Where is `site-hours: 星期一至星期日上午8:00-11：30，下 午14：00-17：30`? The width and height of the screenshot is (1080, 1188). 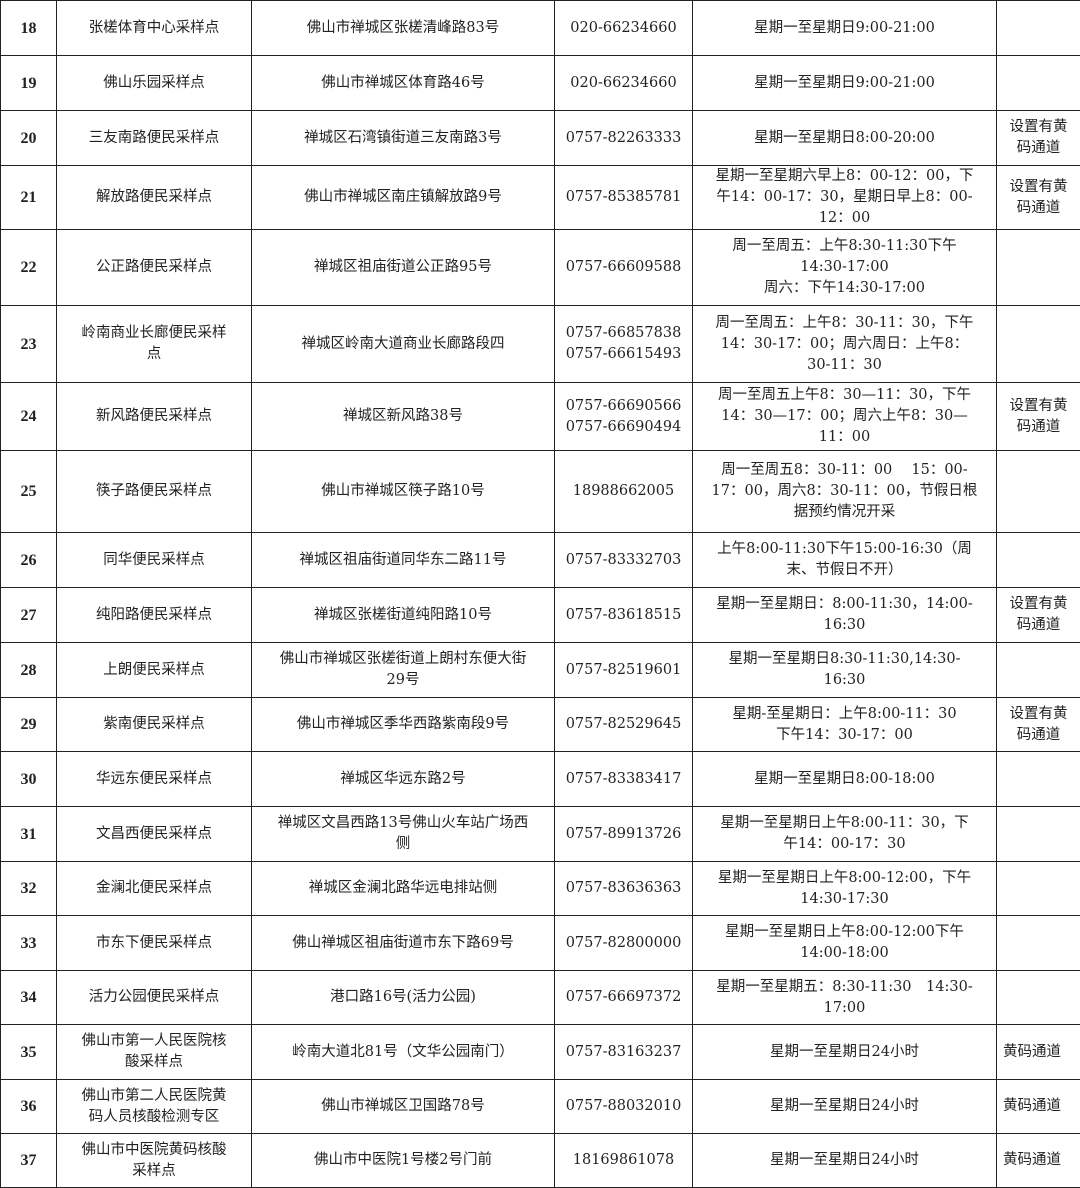
site-hours: 星期一至星期日上午8:00-11：30，下 午14：00-17：30 is located at coordinates (845, 834).